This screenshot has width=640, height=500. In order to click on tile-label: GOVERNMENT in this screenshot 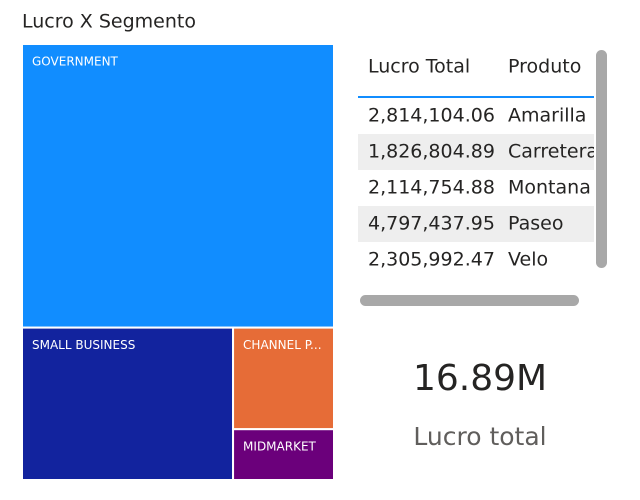, I will do `click(75, 62)`.